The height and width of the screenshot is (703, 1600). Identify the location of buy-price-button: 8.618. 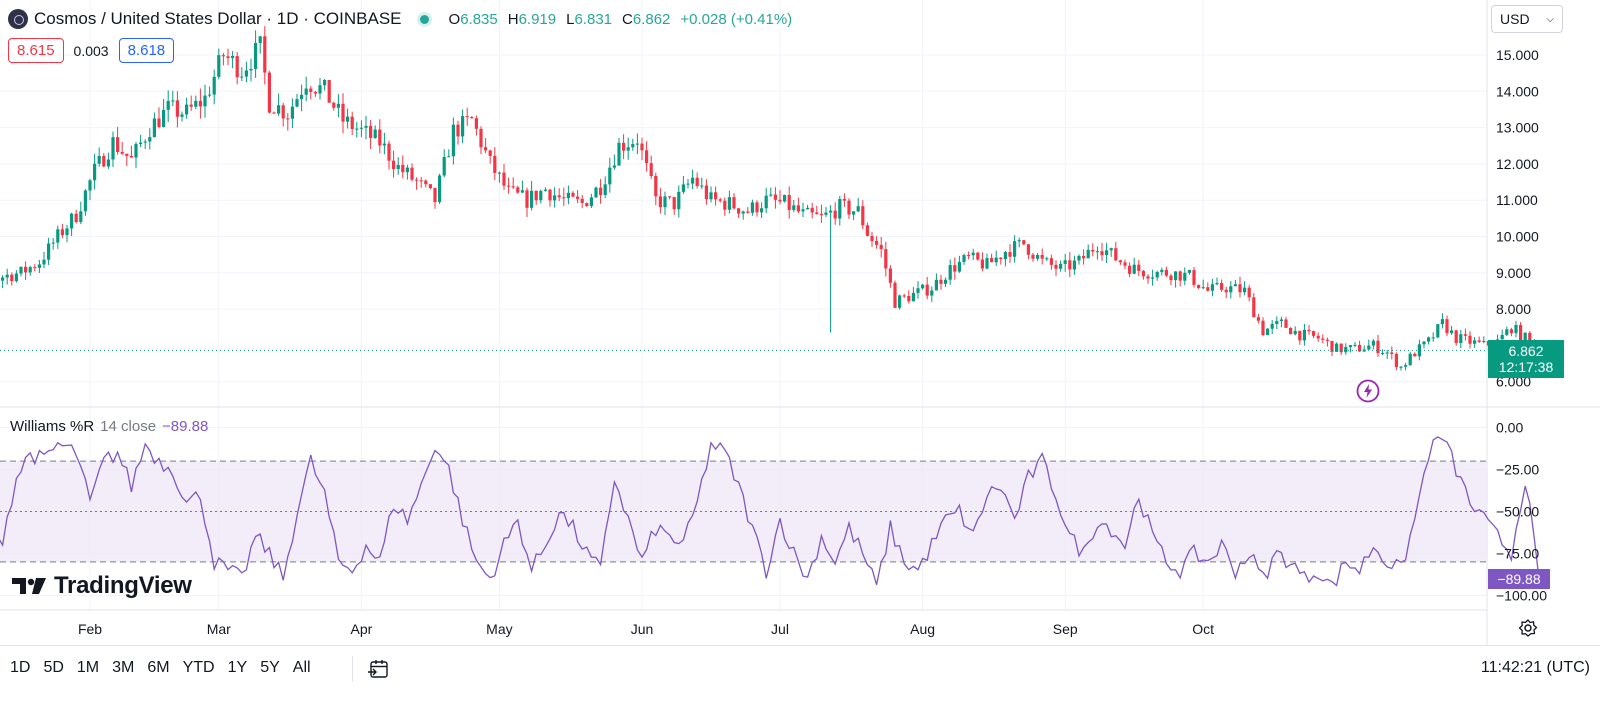
(146, 50).